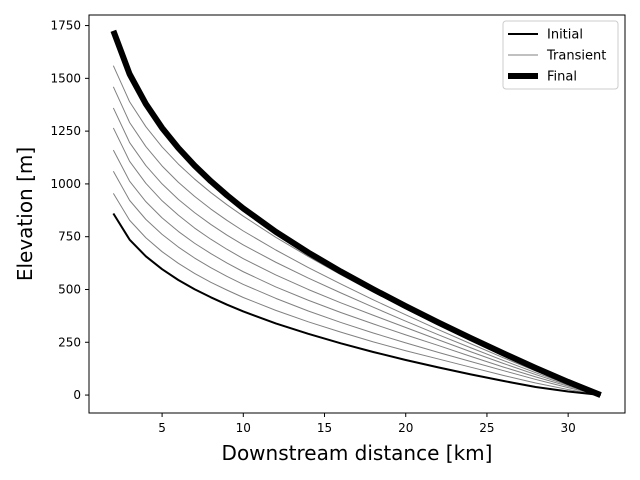  What do you see at coordinates (405, 428) in the screenshot?
I see `x-tick-label: 20` at bounding box center [405, 428].